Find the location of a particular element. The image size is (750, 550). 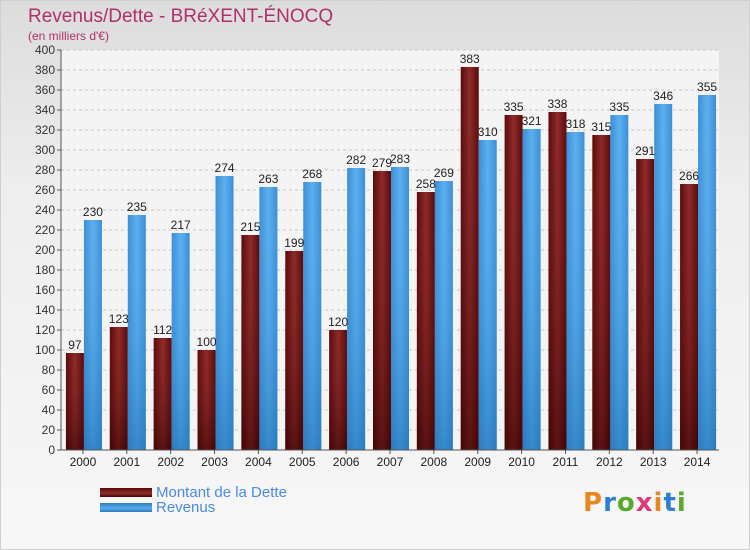

data-label-debt: 100 is located at coordinates (207, 342).